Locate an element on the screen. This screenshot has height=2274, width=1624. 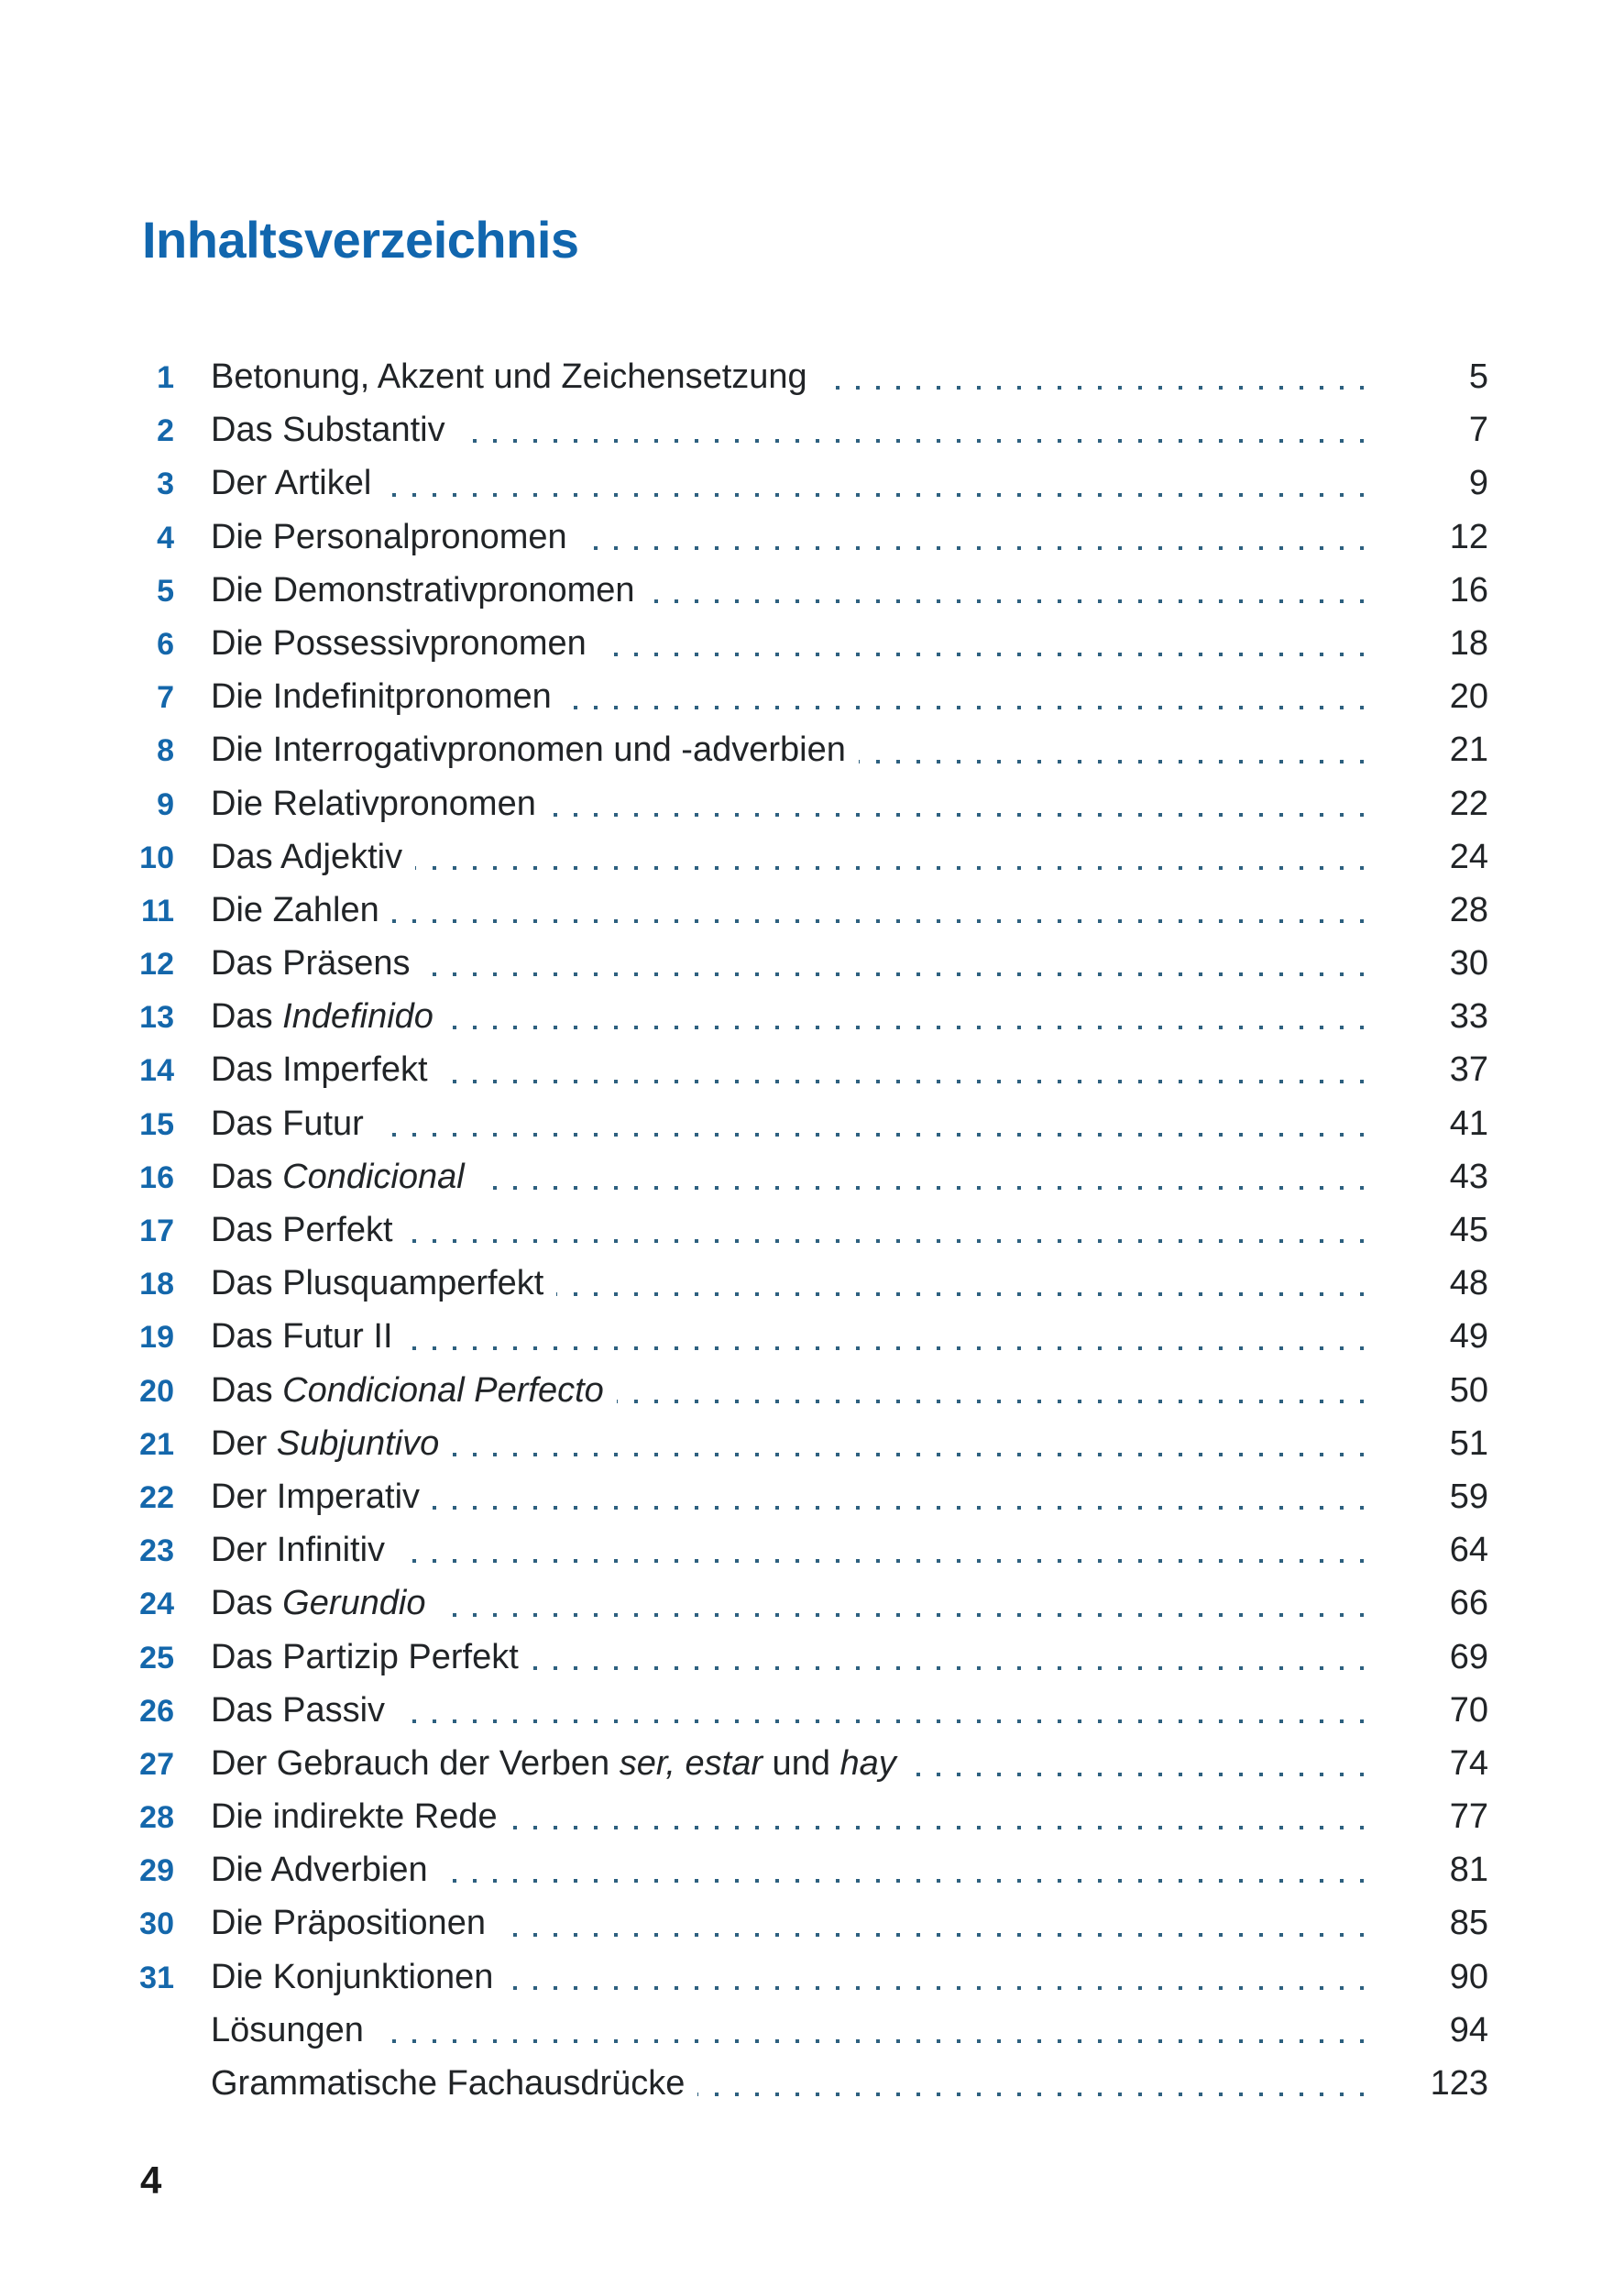
chapter-page-number: 64 is located at coordinates (1434, 1550).